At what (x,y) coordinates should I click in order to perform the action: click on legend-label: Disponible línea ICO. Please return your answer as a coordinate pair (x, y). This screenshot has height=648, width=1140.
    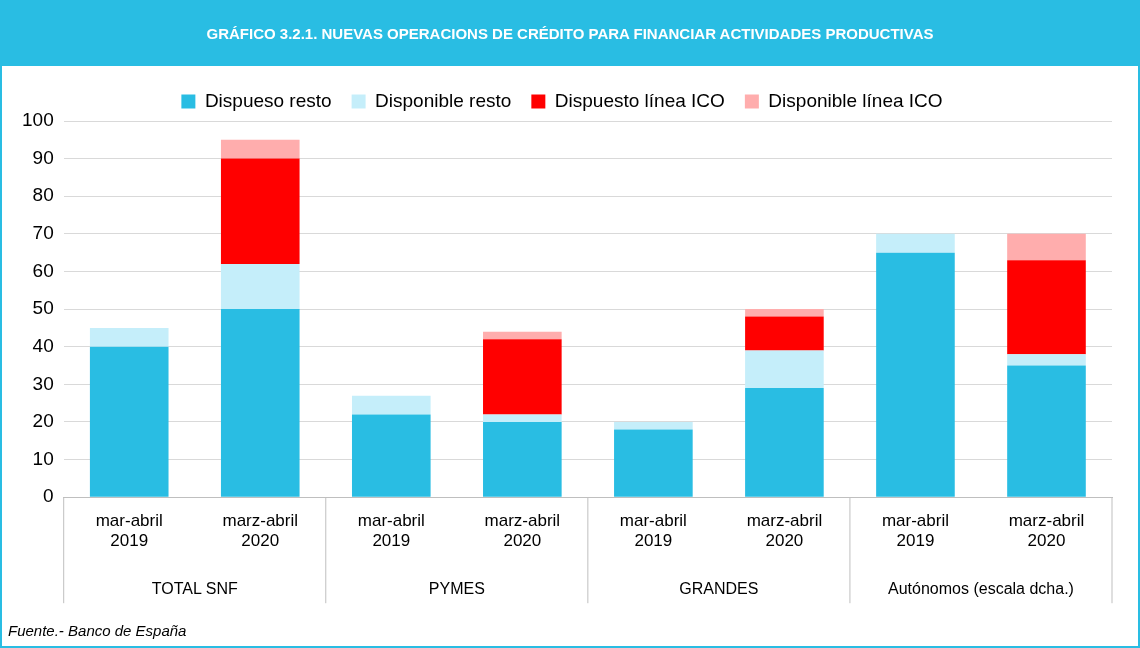
    Looking at the image, I should click on (855, 100).